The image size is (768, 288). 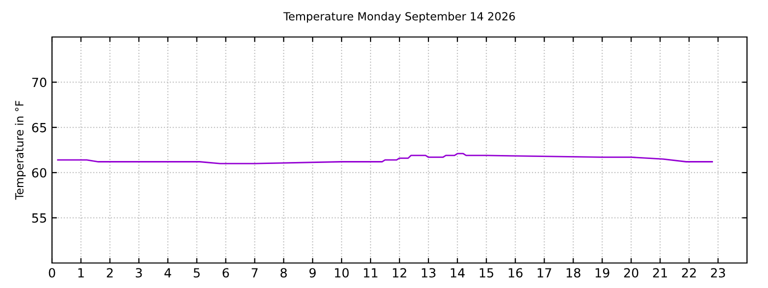 I want to click on x-tick-label: 23, so click(x=718, y=273).